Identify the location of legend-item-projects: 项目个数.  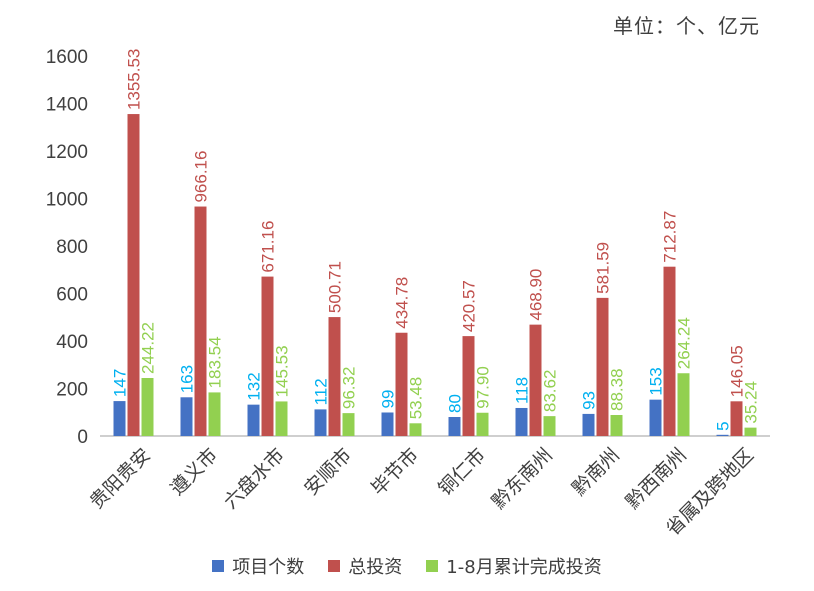
(258, 566).